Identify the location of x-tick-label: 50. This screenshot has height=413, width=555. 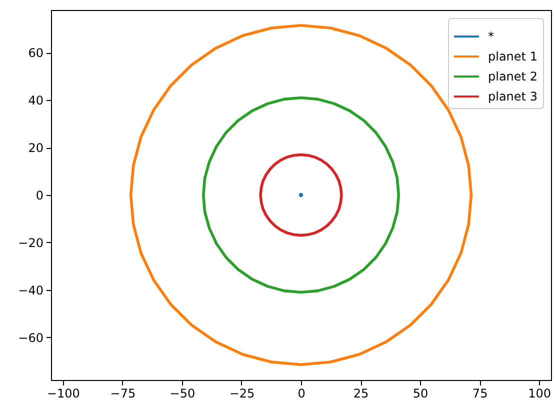
(420, 393).